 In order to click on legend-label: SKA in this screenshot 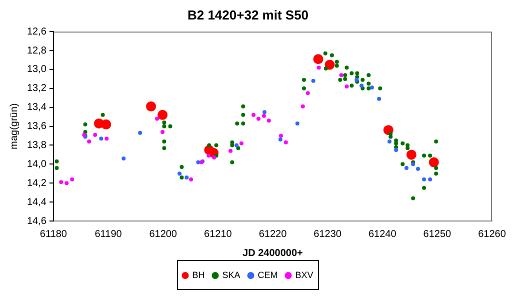, I will do `click(231, 275)`.